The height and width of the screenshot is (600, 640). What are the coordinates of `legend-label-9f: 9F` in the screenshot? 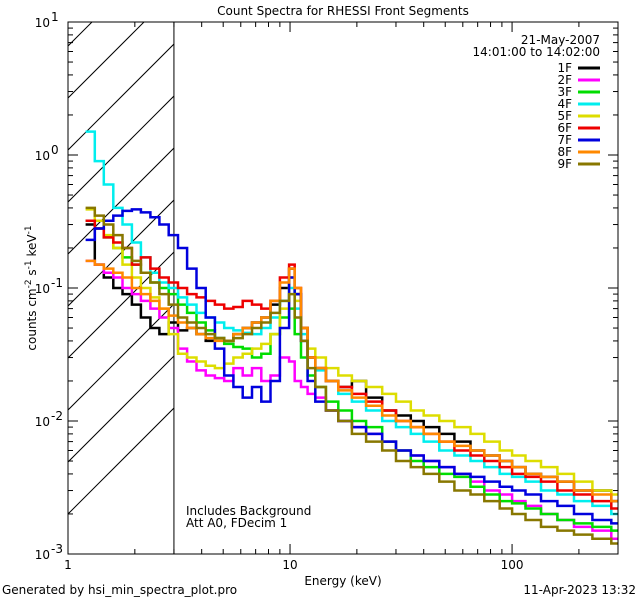 It's located at (564, 164).